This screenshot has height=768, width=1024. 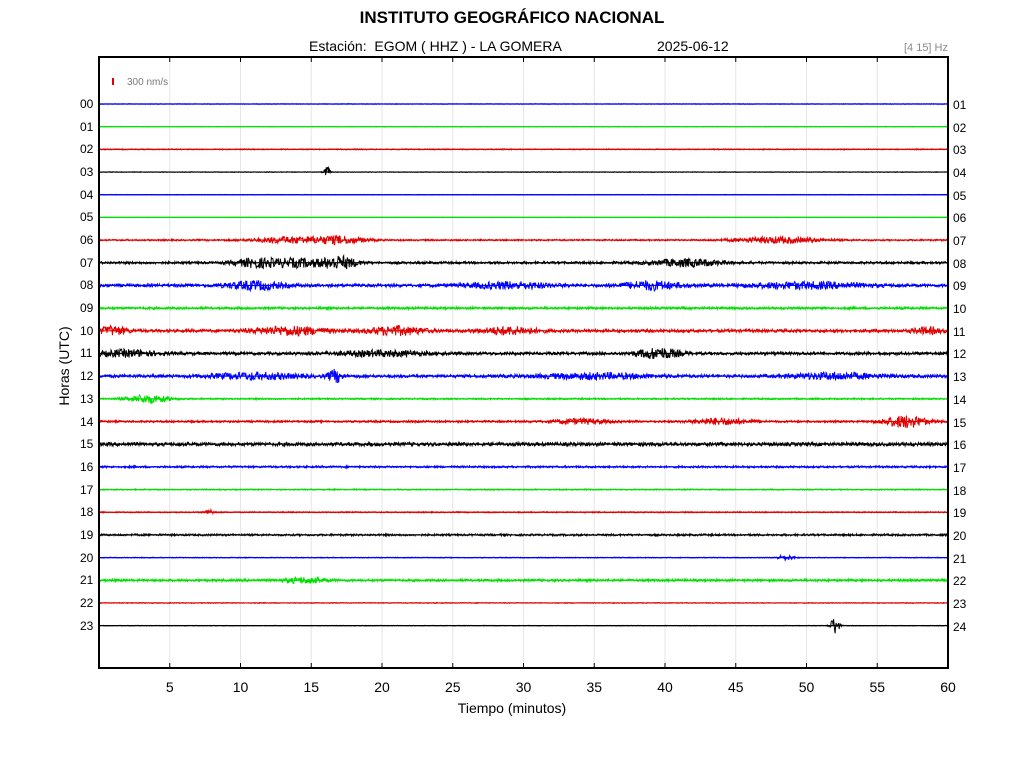 I want to click on hour-label-left: 23, so click(x=87, y=625).